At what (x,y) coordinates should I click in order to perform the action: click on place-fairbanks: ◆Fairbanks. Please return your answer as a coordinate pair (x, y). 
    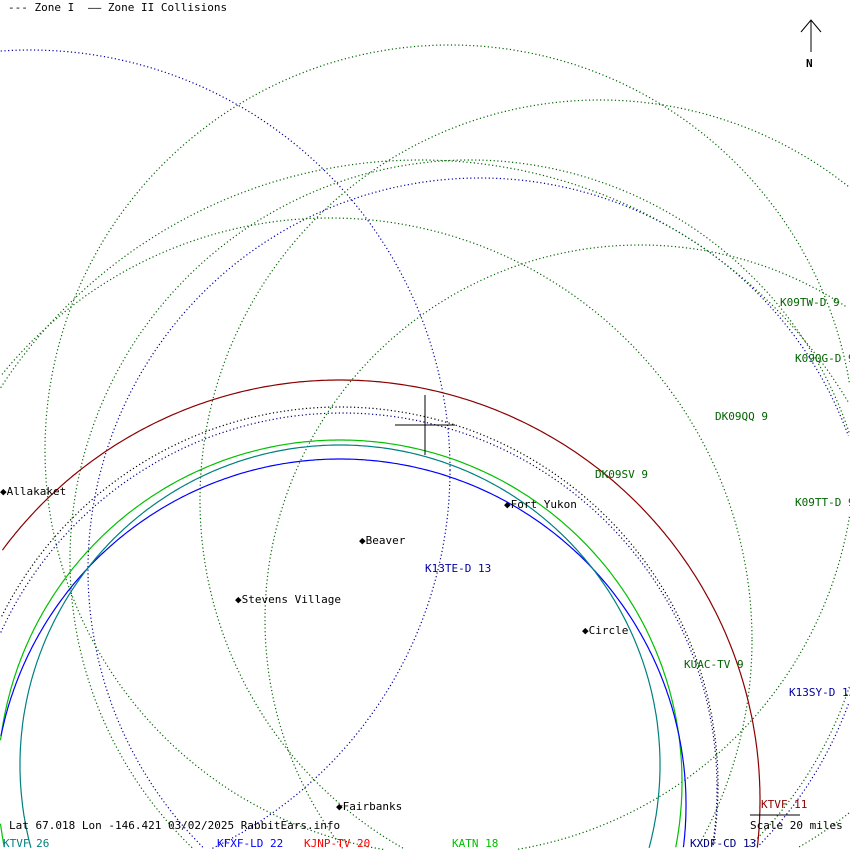
    Looking at the image, I should click on (369, 806).